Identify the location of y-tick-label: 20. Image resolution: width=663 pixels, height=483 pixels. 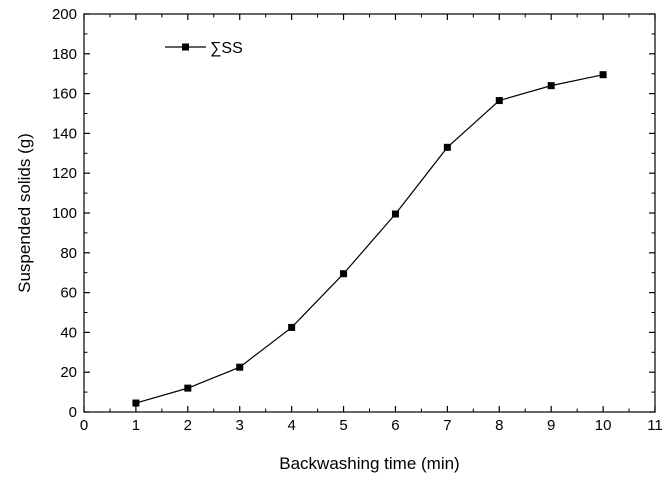
(68, 372).